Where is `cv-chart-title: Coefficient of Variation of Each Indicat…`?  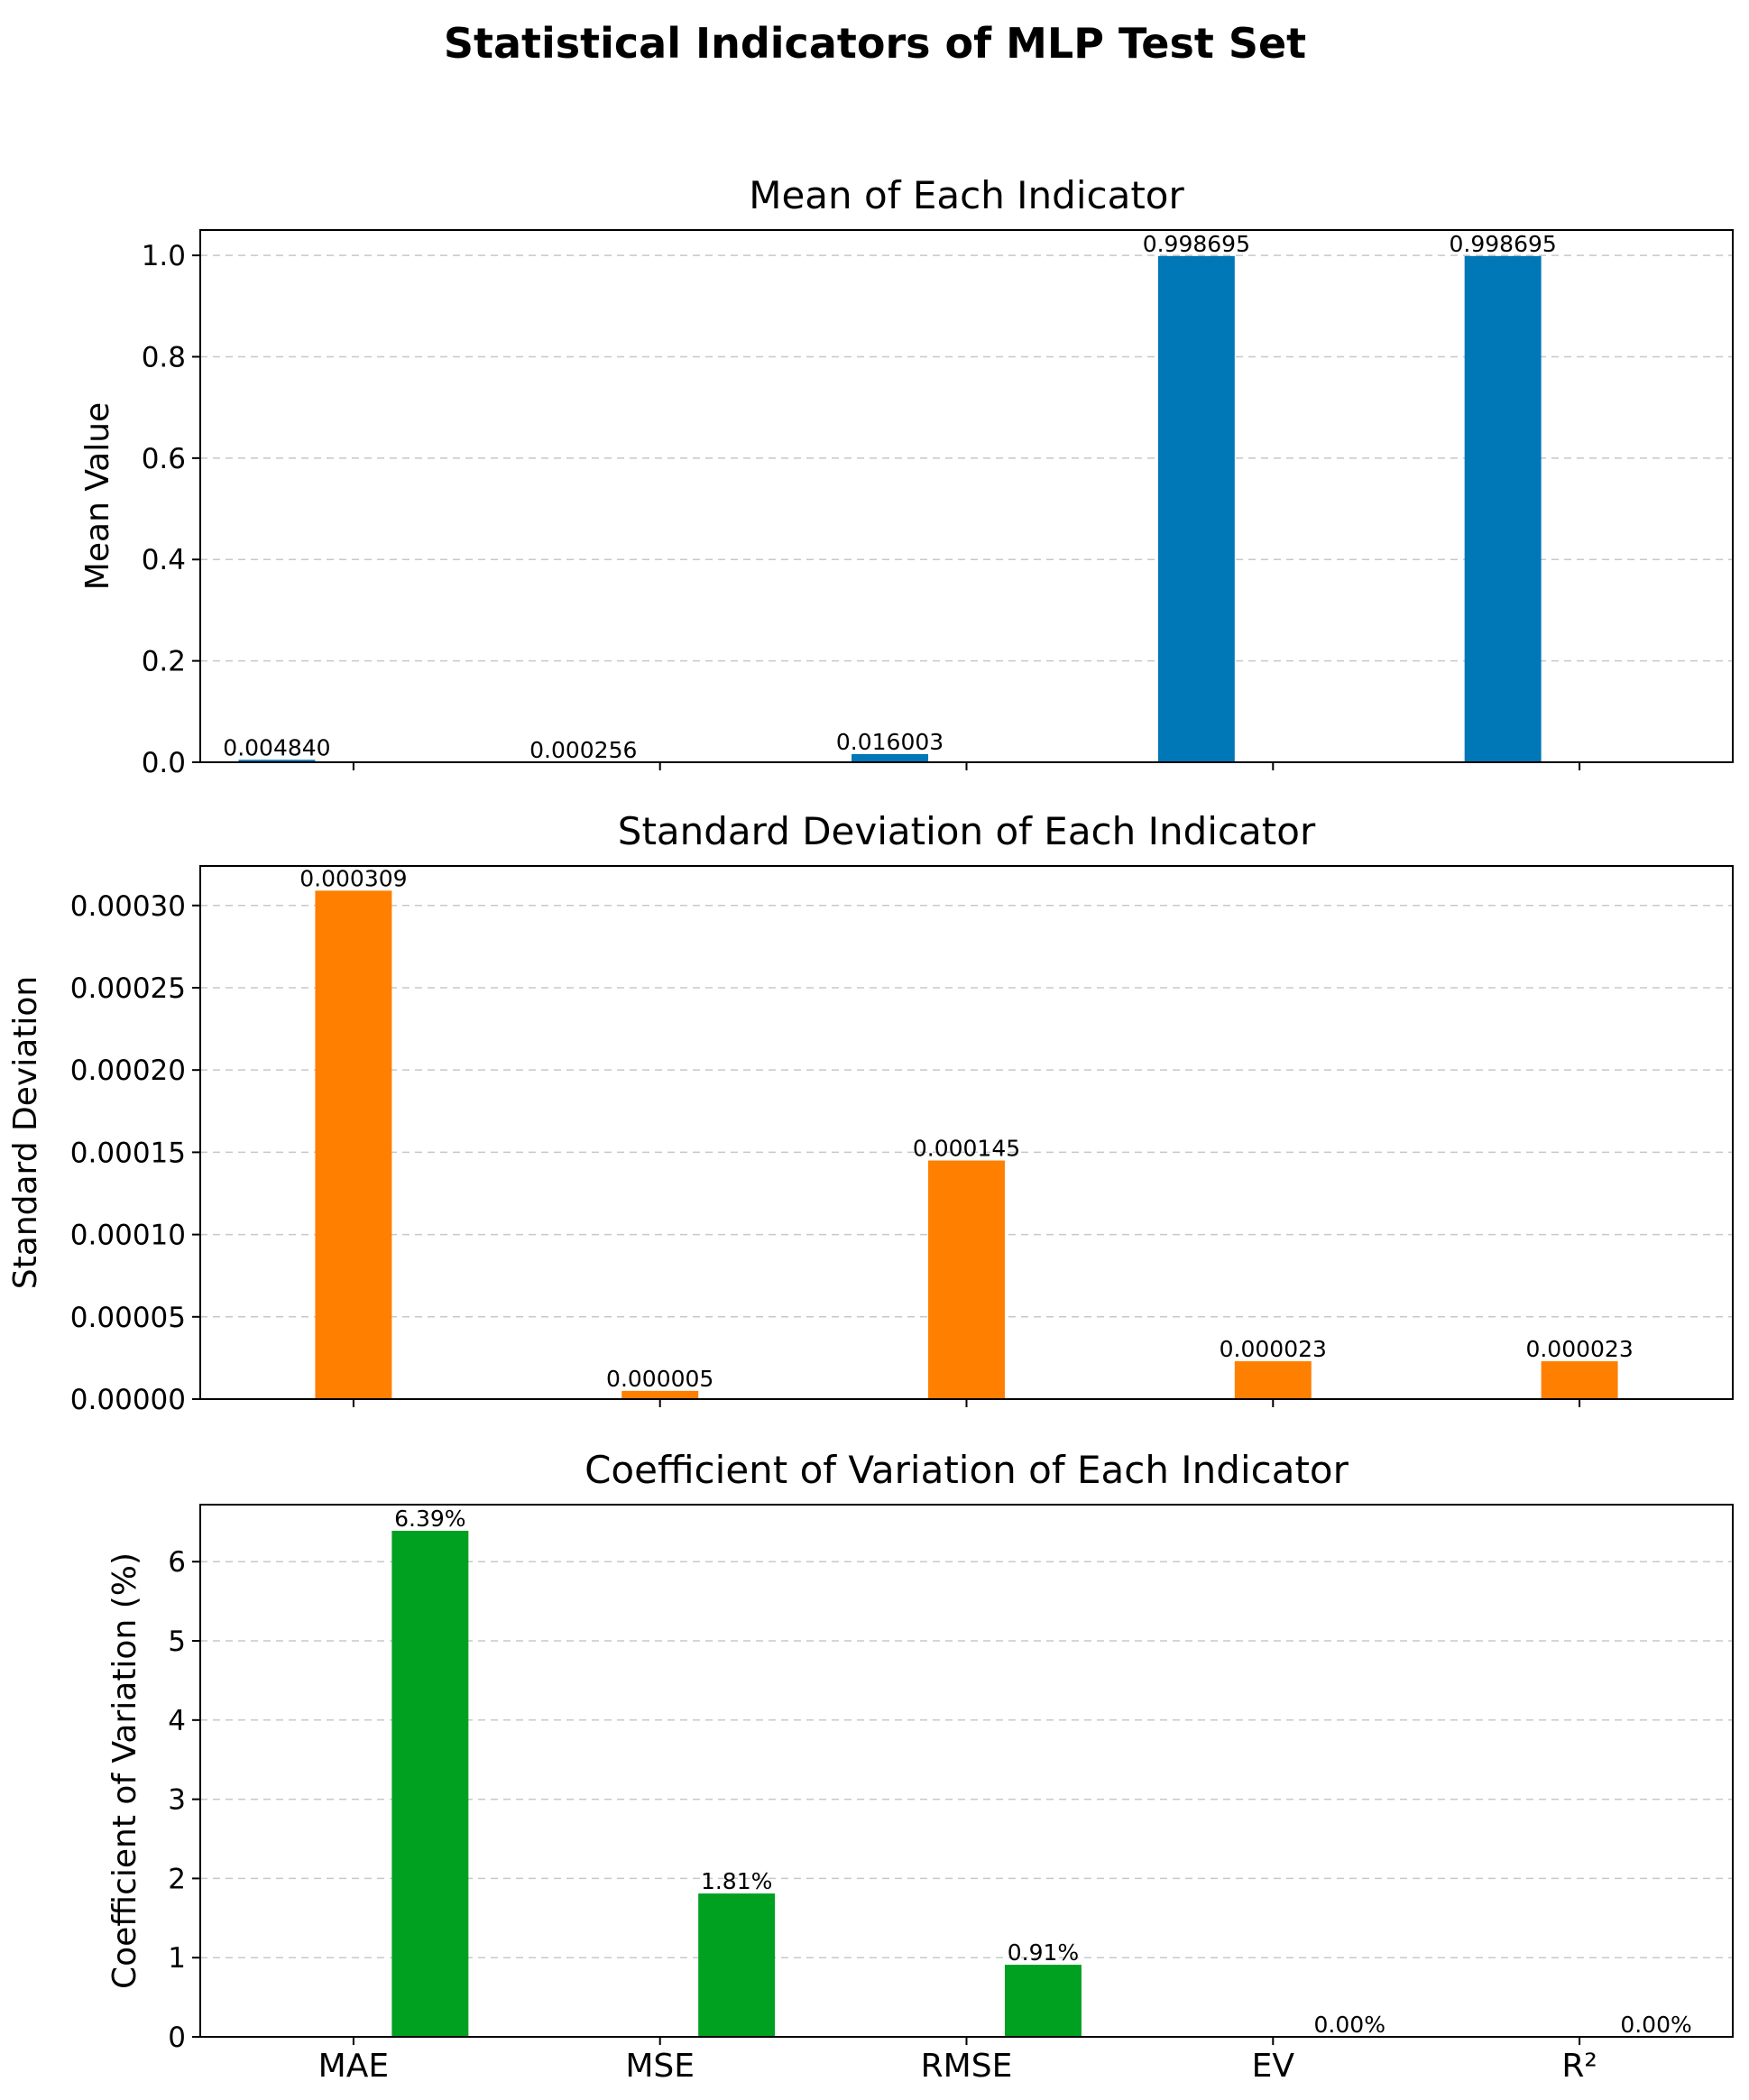 cv-chart-title: Coefficient of Variation of Each Indicat… is located at coordinates (967, 1470).